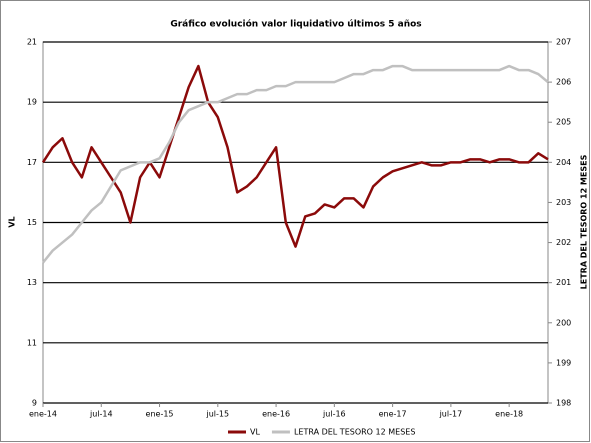 The image size is (591, 443). Describe the element at coordinates (218, 414) in the screenshot. I see `x-tick-label: jul-15` at that location.